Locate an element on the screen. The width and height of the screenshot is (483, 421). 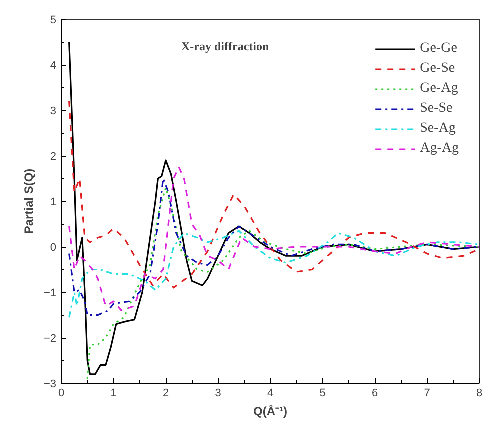
legend-label: Ge-Ag is located at coordinates (439, 89).